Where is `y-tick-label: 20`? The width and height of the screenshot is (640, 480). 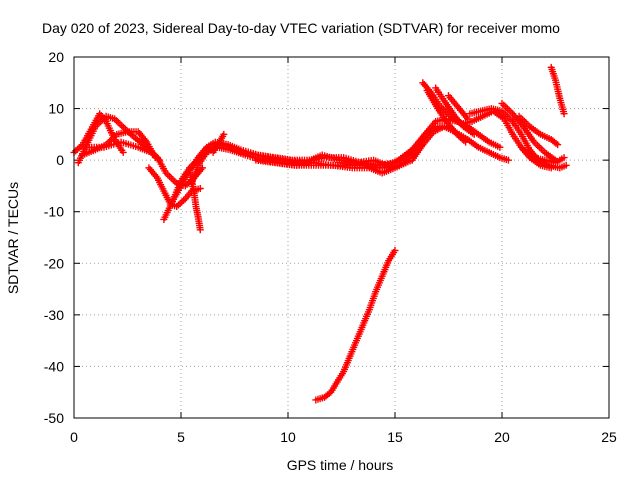
y-tick-label: 20 is located at coordinates (56, 57).